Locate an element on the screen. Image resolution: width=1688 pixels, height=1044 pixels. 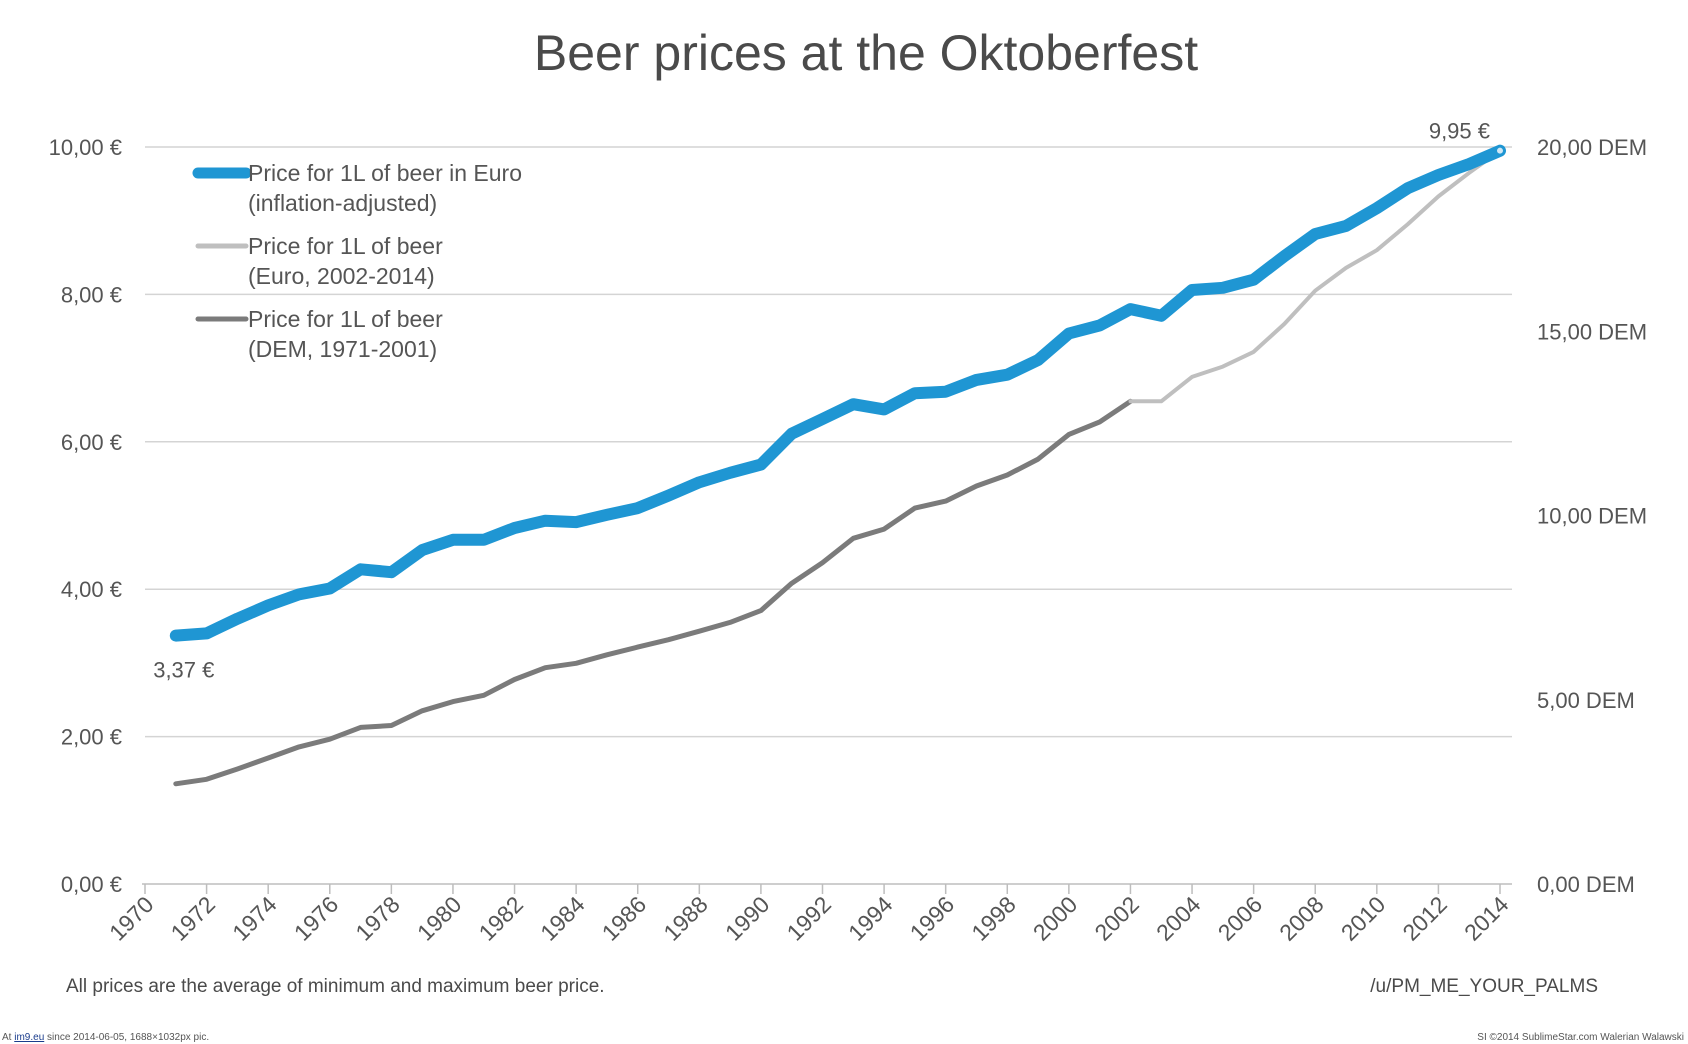
legend-label: (Euro, 2002-2014) is located at coordinates (341, 276).